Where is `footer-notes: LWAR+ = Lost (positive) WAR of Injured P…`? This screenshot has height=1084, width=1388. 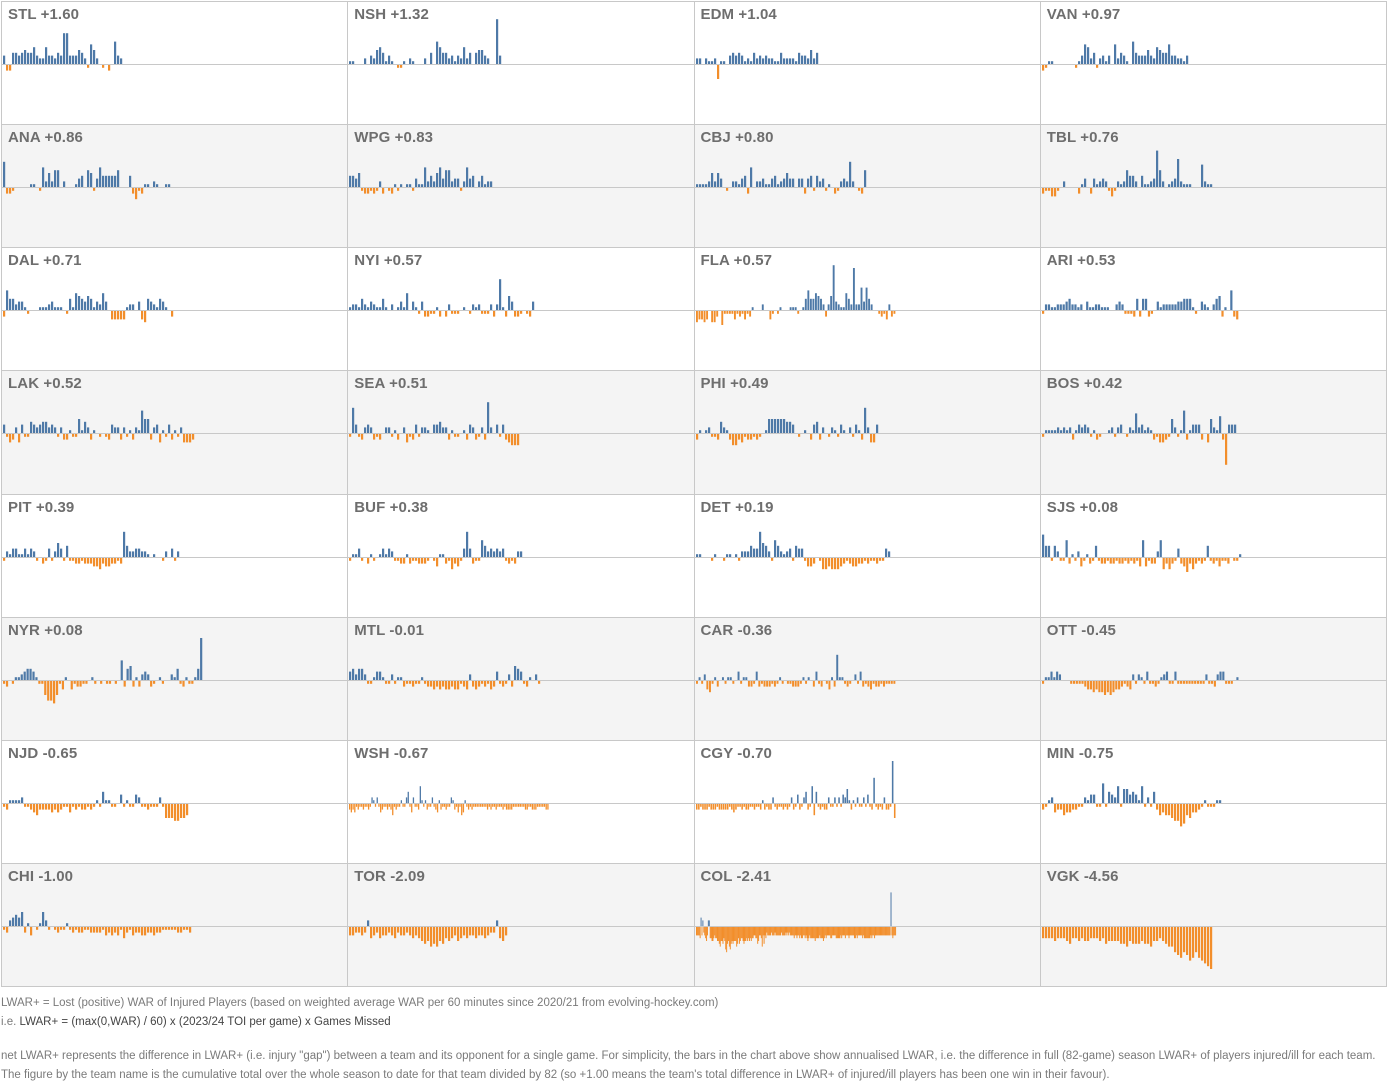 footer-notes: LWAR+ = Lost (positive) WAR of Injured P… is located at coordinates (693, 1039).